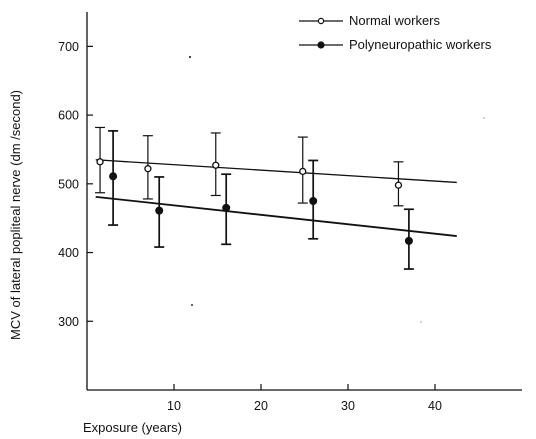 Image resolution: width=536 pixels, height=439 pixels. What do you see at coordinates (435, 406) in the screenshot?
I see `x-tick-label: 40` at bounding box center [435, 406].